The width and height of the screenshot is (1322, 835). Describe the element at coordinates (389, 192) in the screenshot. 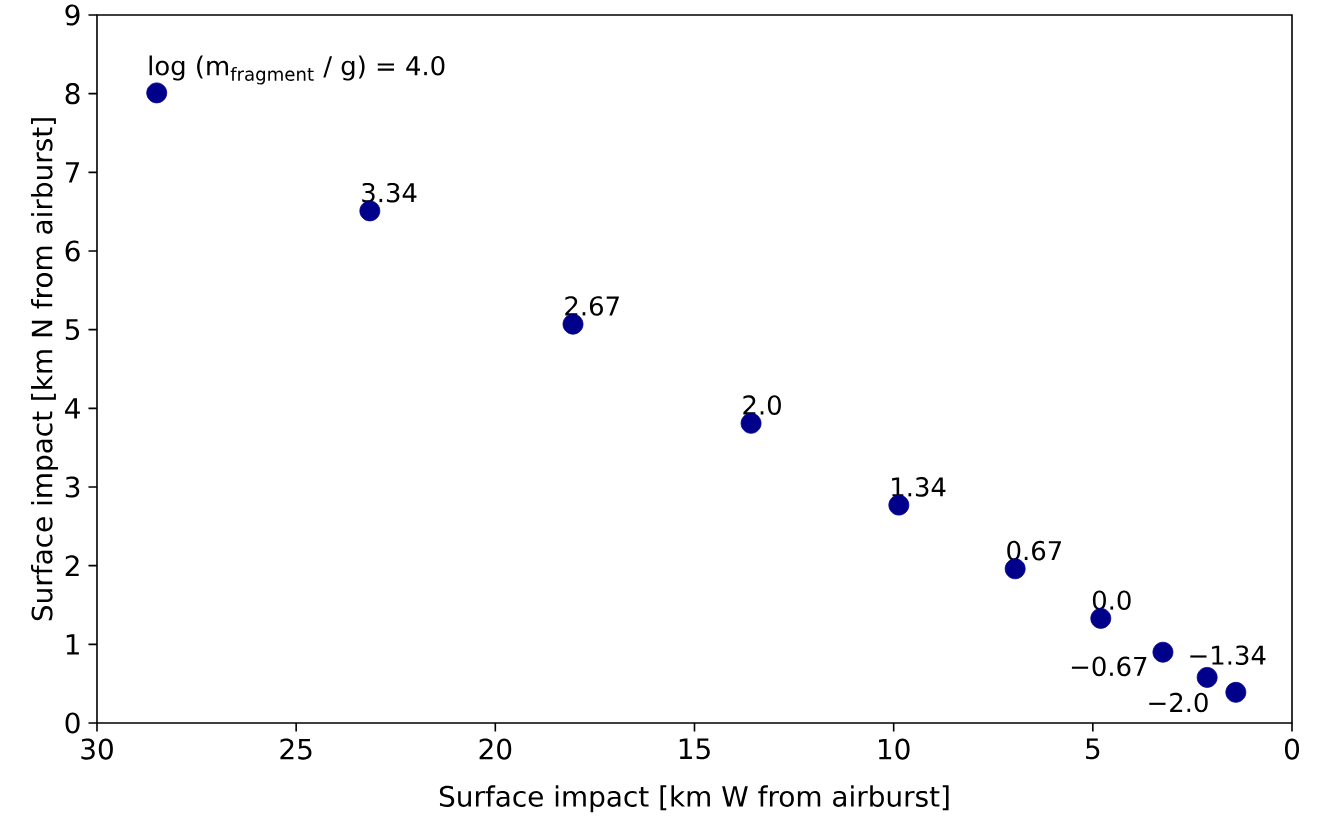

I see `annotation: 3.34` at that location.